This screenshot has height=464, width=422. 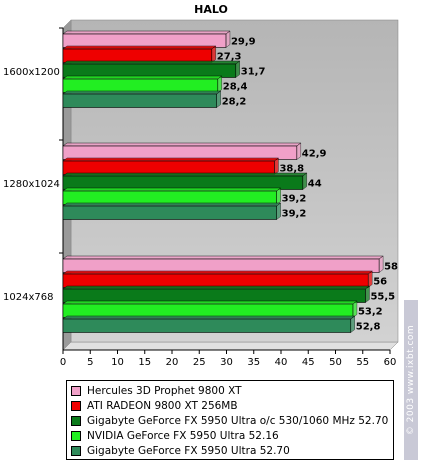 What do you see at coordinates (308, 362) in the screenshot?
I see `x-tick-label: 45` at bounding box center [308, 362].